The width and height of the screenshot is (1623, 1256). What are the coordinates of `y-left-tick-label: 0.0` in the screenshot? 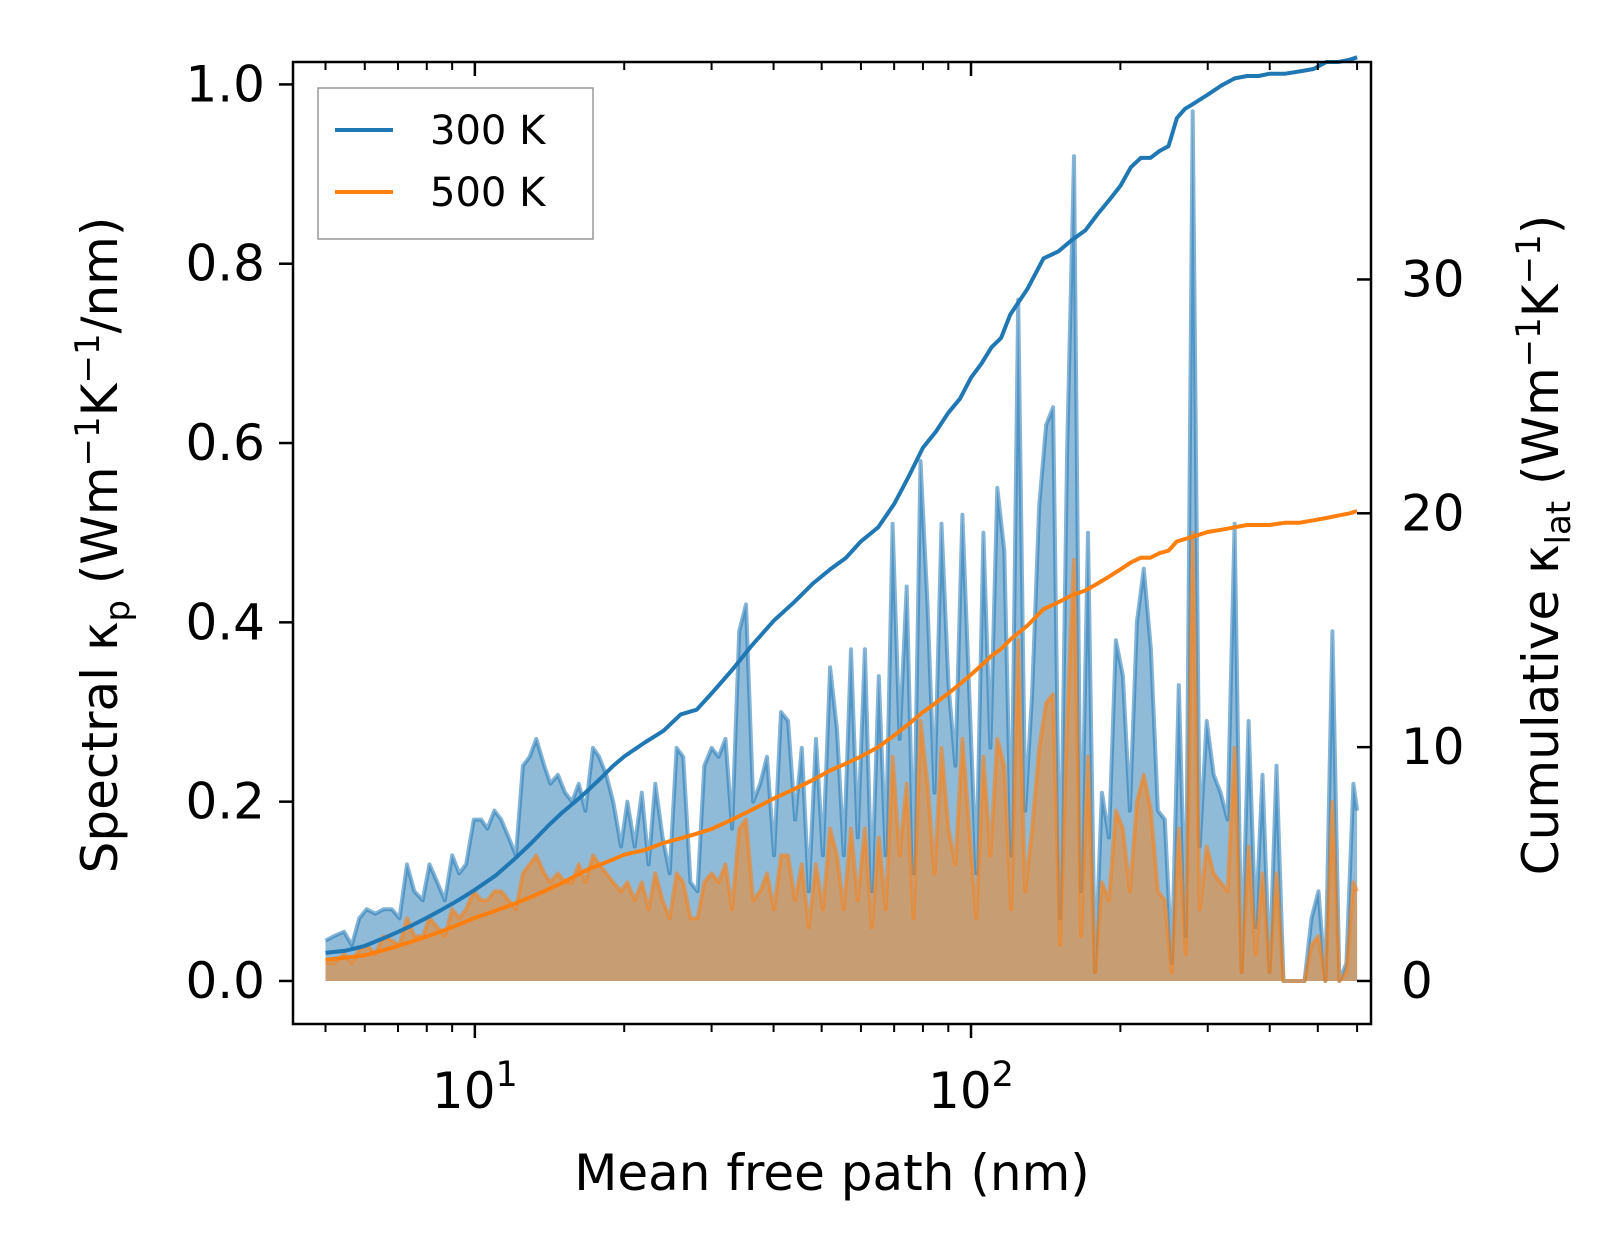 It's located at (225, 981).